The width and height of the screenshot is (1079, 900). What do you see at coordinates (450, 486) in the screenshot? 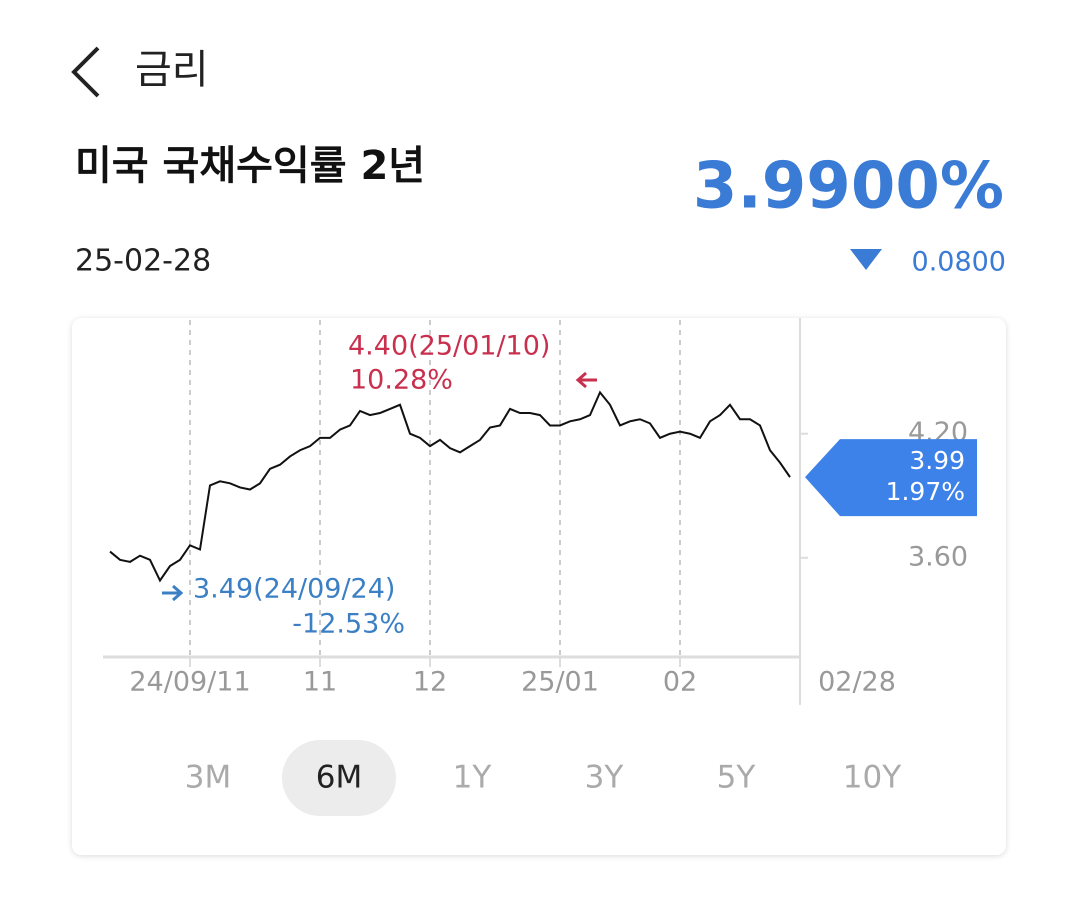
I see `price-line` at bounding box center [450, 486].